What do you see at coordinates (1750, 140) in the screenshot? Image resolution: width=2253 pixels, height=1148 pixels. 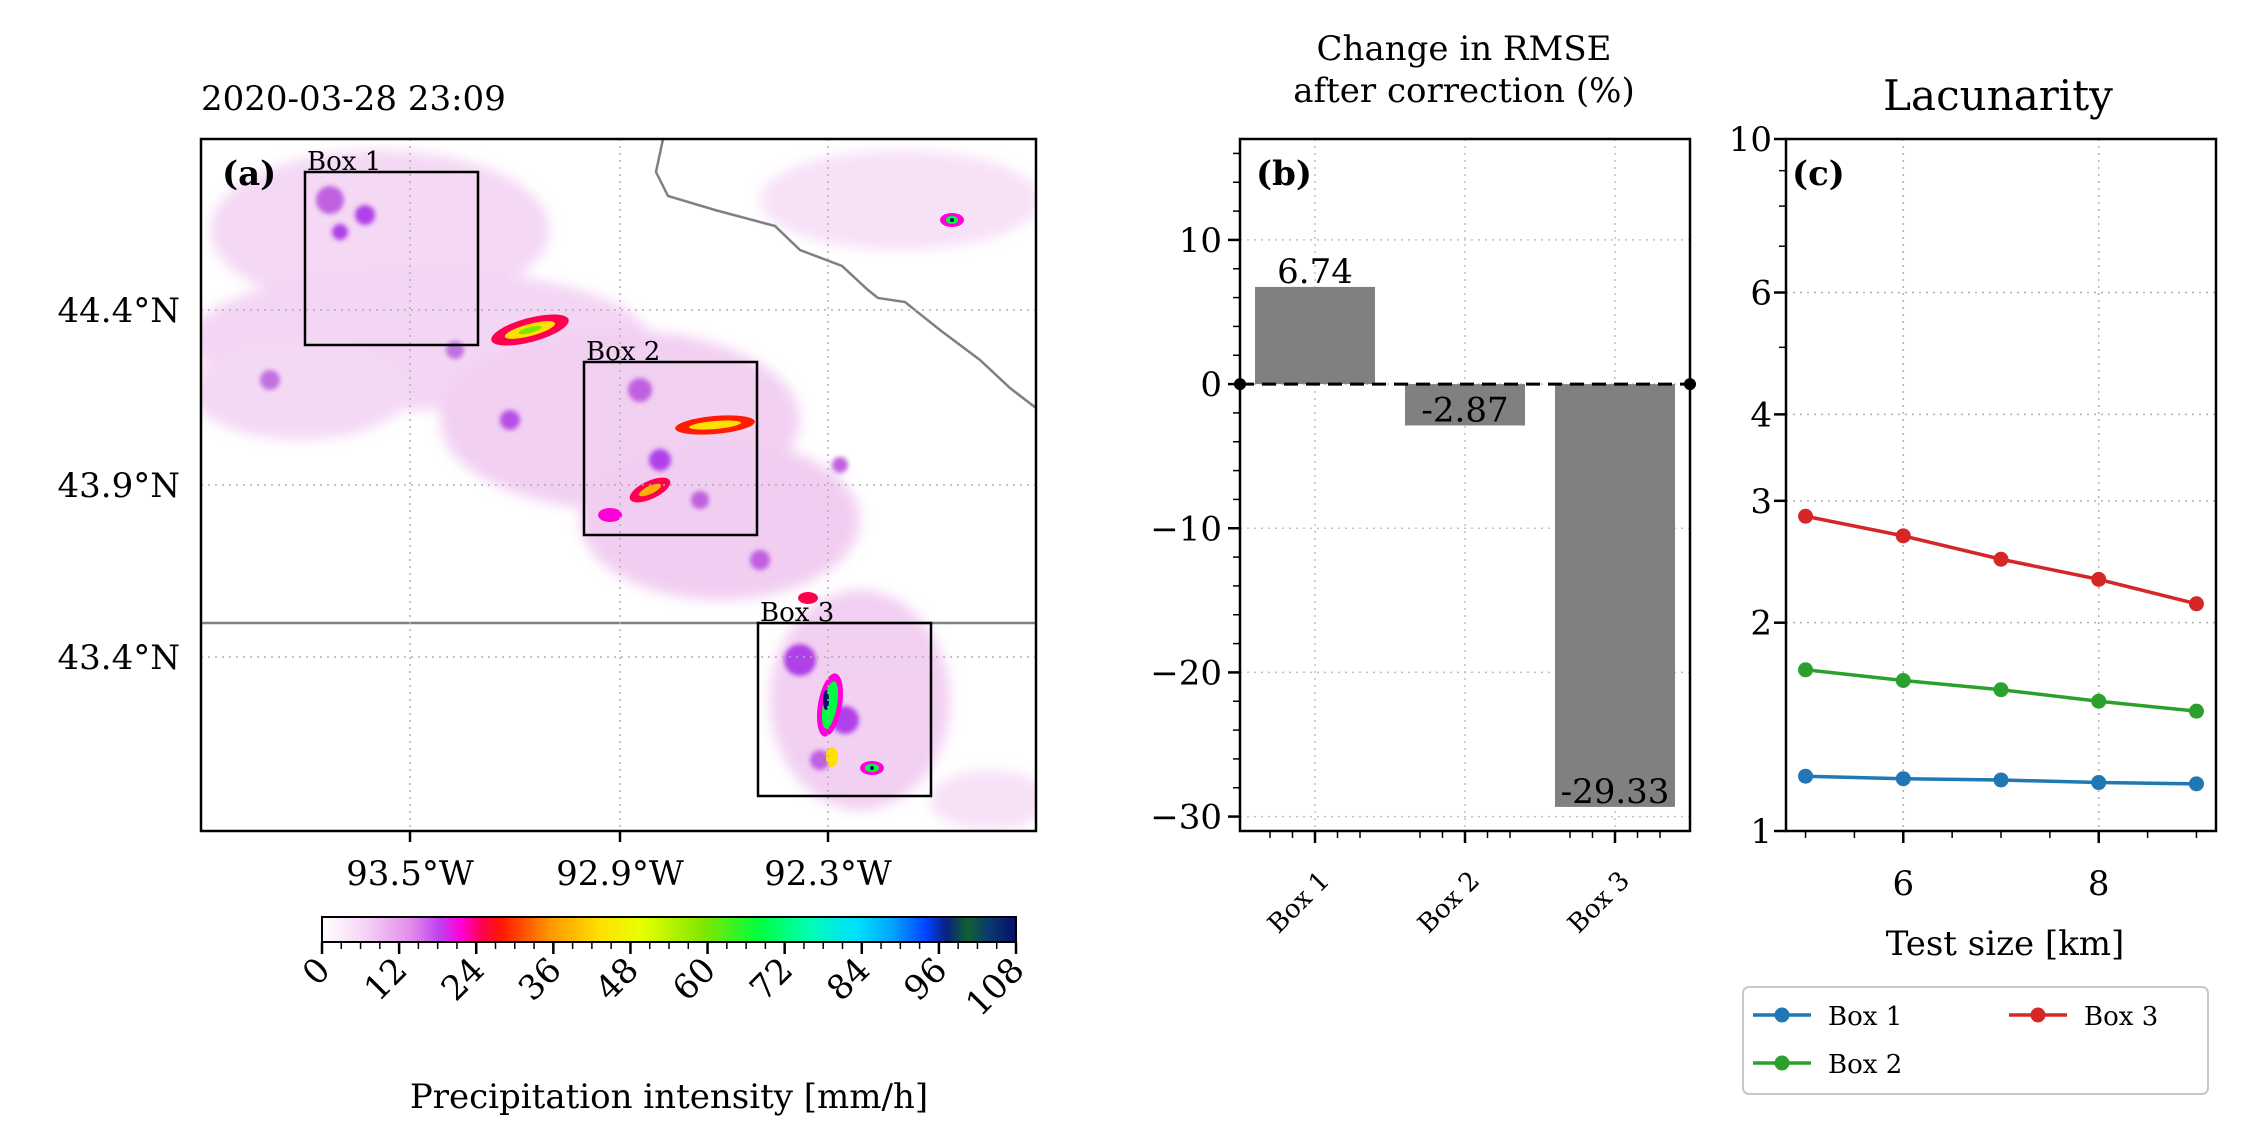 I see `line-chart-y-tick-label: 10` at bounding box center [1750, 140].